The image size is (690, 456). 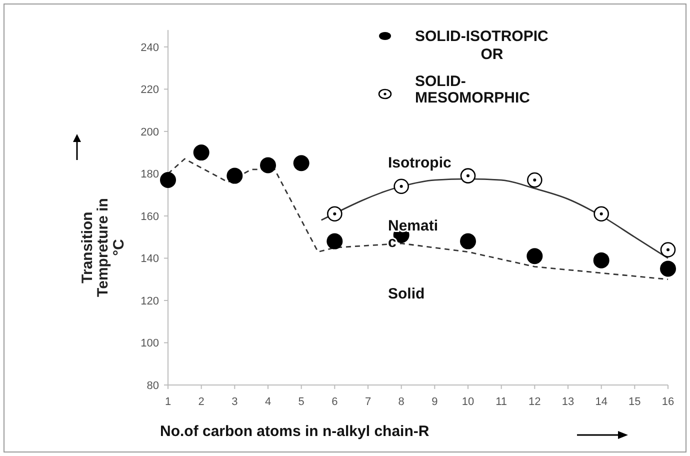 I want to click on x-tick-label: 2, so click(x=201, y=402).